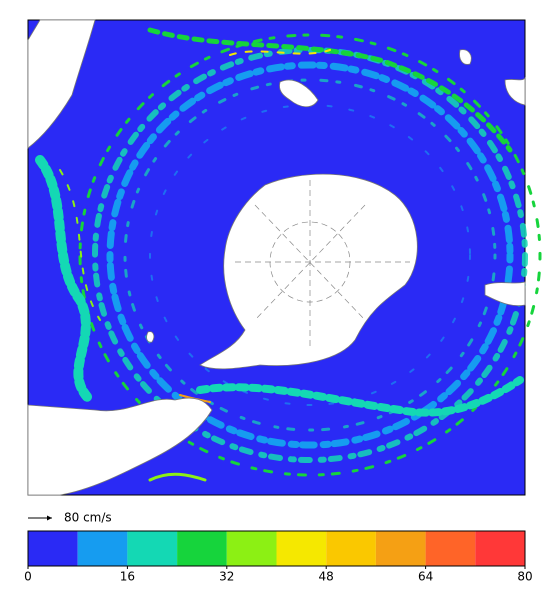  What do you see at coordinates (226, 577) in the screenshot?
I see `colorbar-tick-label: 32` at bounding box center [226, 577].